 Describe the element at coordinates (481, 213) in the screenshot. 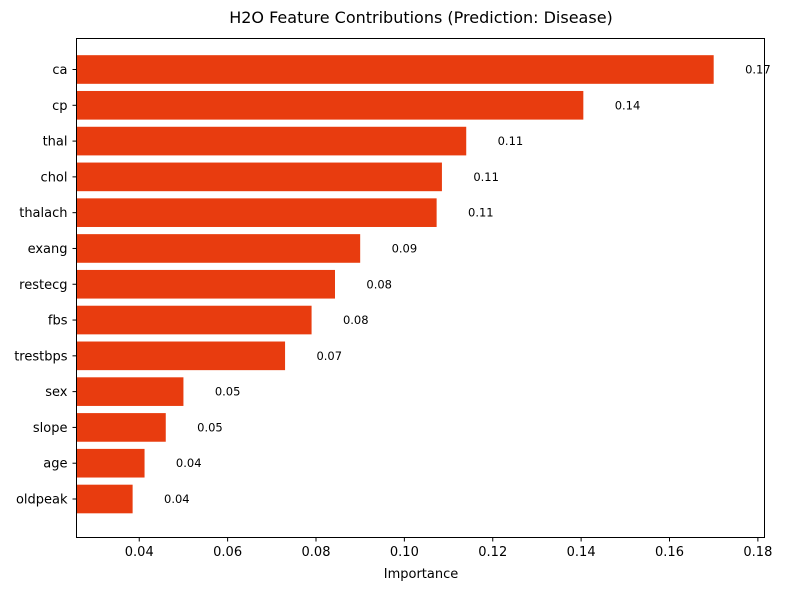

I see `value-label-thalach: 0.11` at that location.